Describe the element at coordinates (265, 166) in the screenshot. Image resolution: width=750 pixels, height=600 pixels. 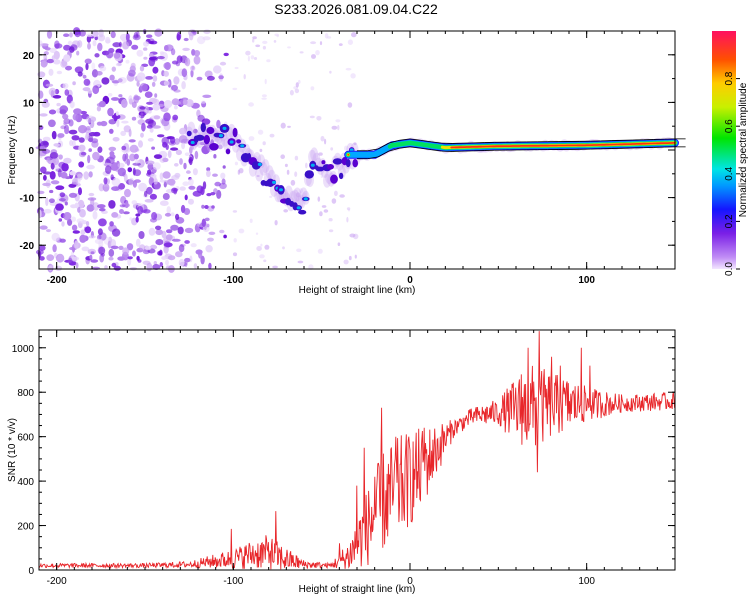
I see `ridge-halo` at that location.